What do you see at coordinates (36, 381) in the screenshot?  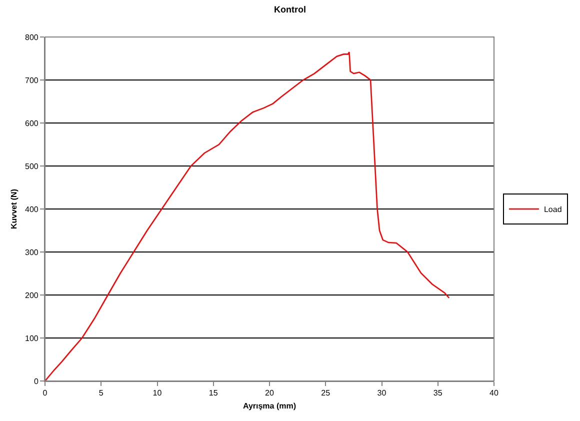 I see `y-tick-label: 0` at bounding box center [36, 381].